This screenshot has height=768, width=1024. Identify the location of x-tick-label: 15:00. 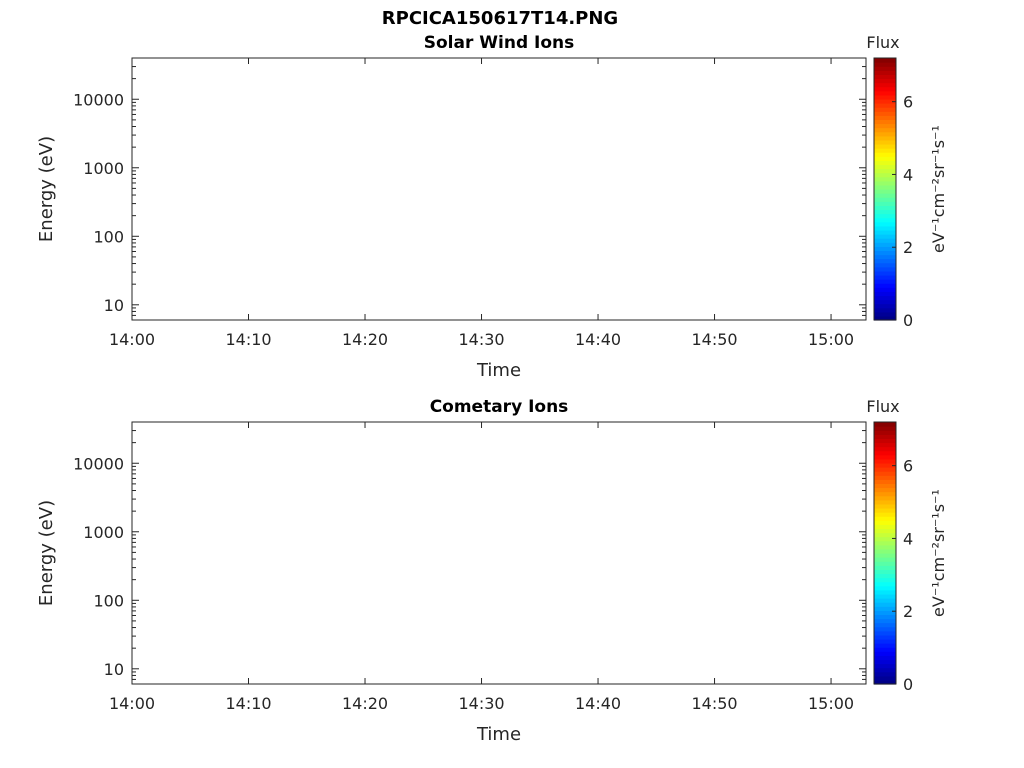
(831, 339).